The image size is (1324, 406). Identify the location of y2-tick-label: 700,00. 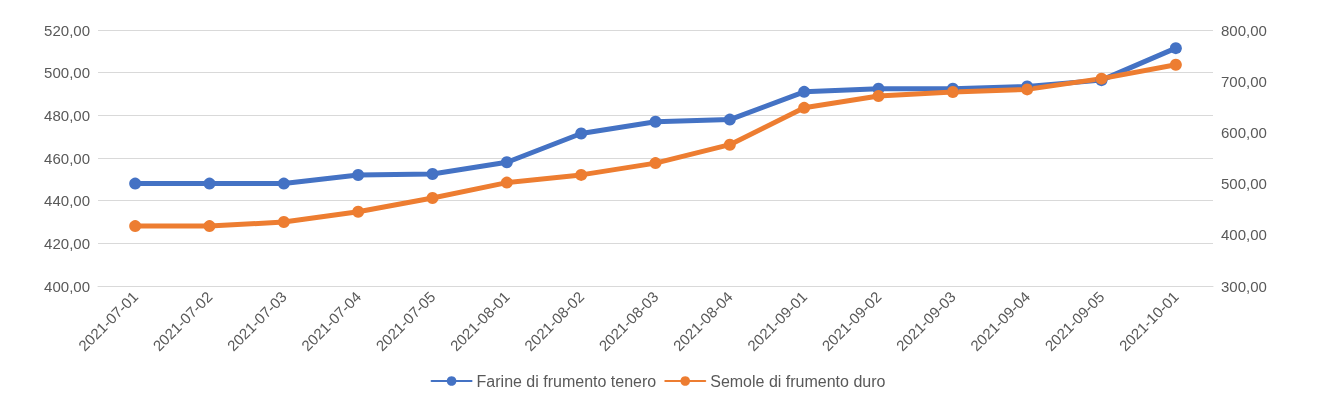
(1244, 81).